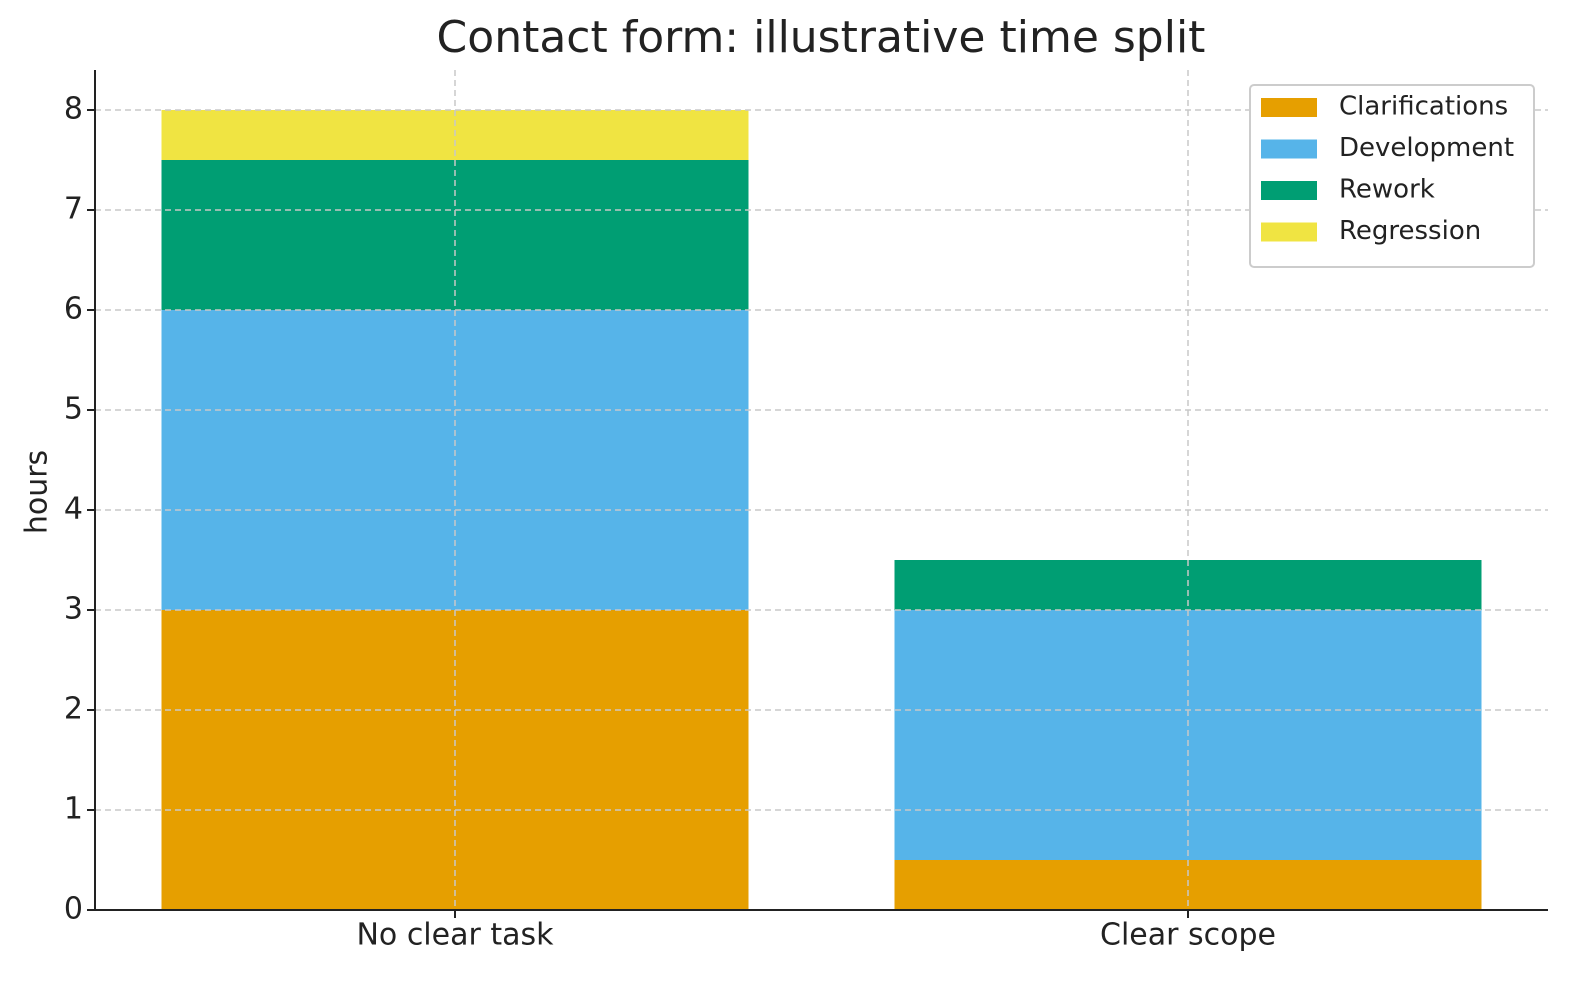 The width and height of the screenshot is (1580, 984). What do you see at coordinates (455, 935) in the screenshot?
I see `x-tick-label: No clear task` at bounding box center [455, 935].